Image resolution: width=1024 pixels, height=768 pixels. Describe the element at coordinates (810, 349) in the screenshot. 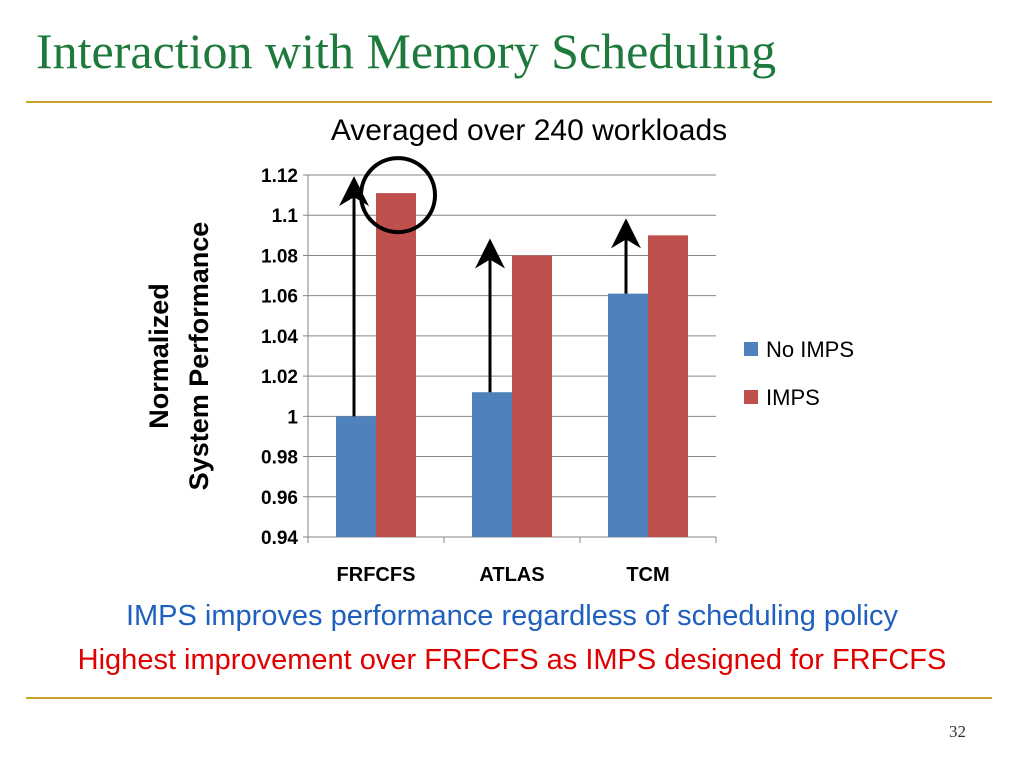

I see `legend-label: No IMPS` at that location.